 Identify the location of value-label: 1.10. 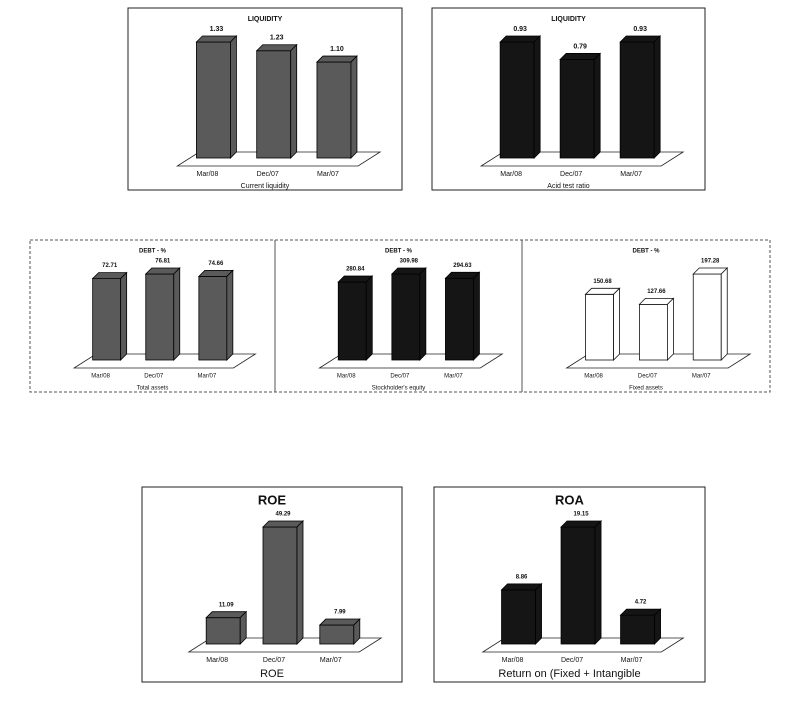
(337, 49).